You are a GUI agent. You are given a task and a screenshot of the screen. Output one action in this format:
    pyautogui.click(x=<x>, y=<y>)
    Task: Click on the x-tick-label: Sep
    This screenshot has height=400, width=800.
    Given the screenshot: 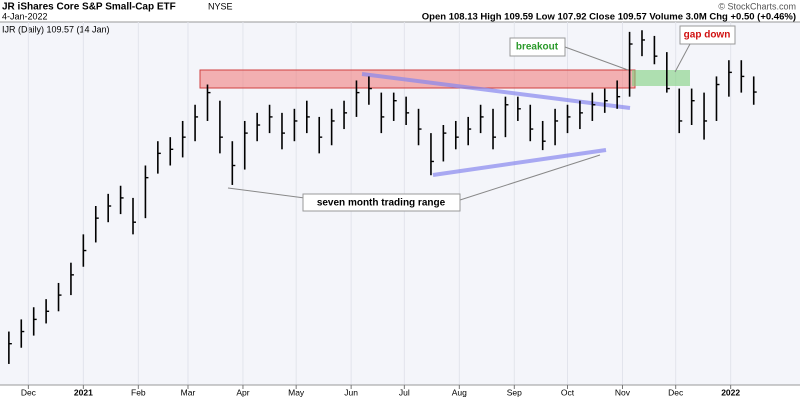 What is the action you would take?
    pyautogui.click(x=514, y=392)
    